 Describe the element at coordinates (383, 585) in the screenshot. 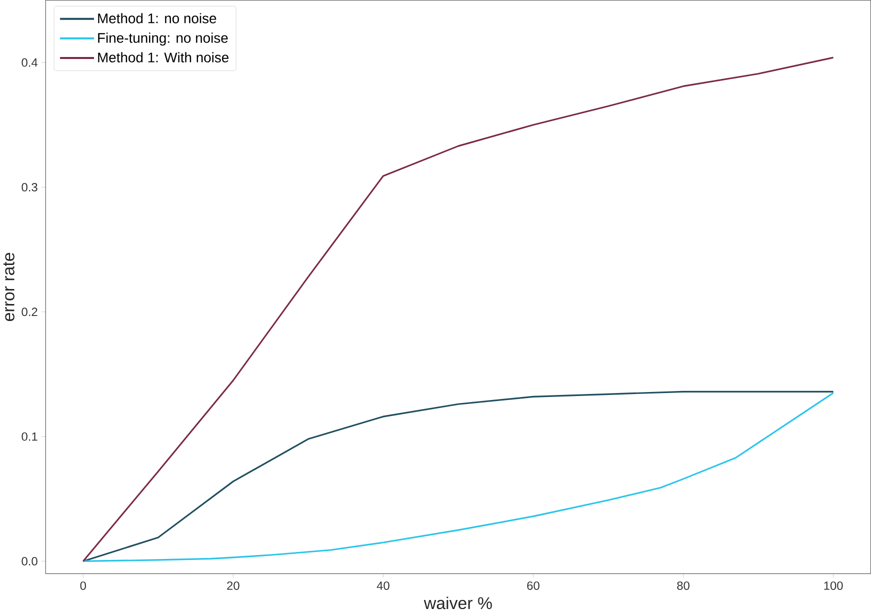

I see `x-tick-label: 40` at that location.